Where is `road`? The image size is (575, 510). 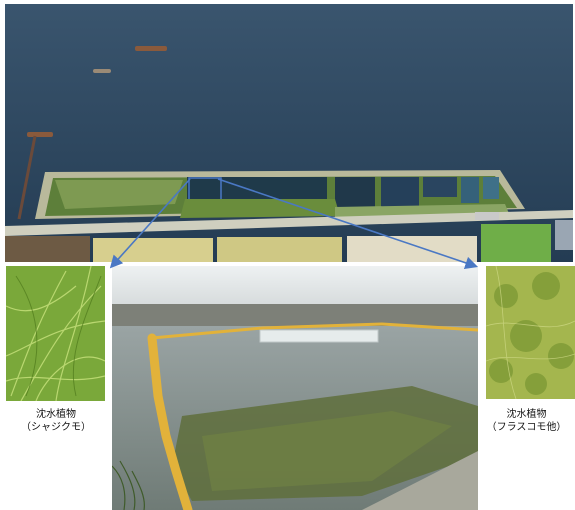
road is located at coordinates (289, 223).